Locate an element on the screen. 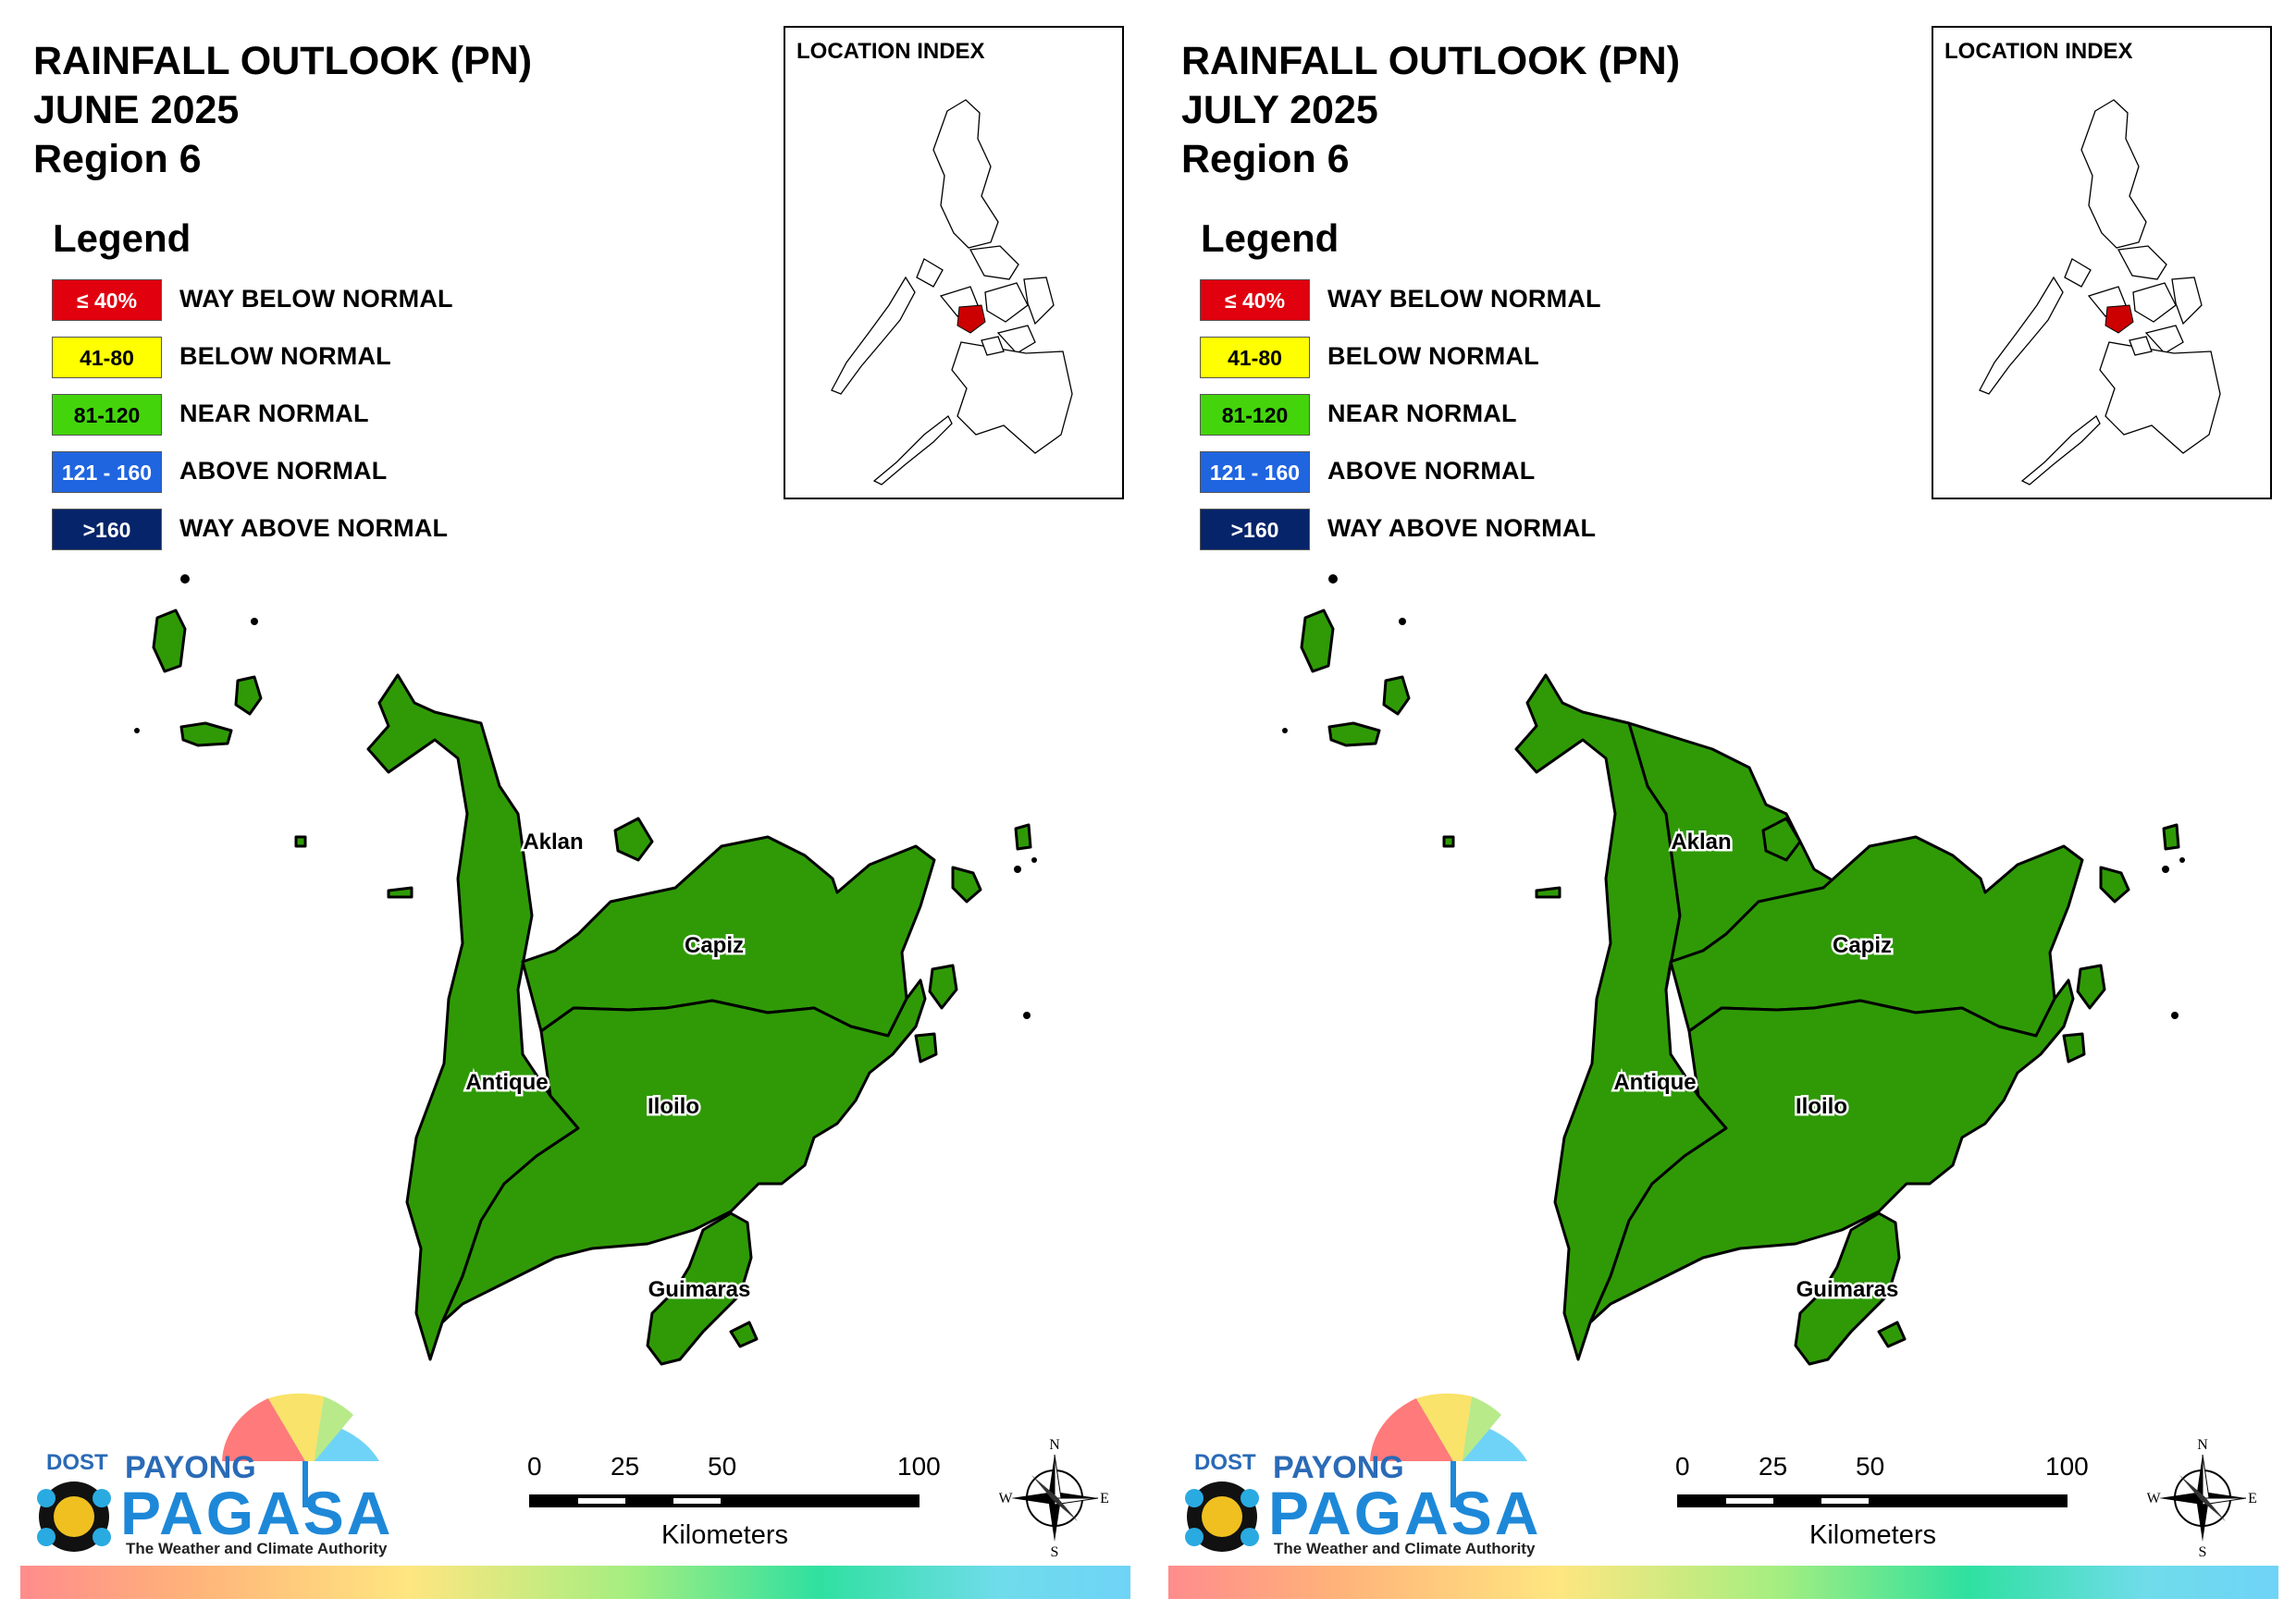 This screenshot has width=2296, height=1623. legend-swatch: 41-80 is located at coordinates (1255, 357).